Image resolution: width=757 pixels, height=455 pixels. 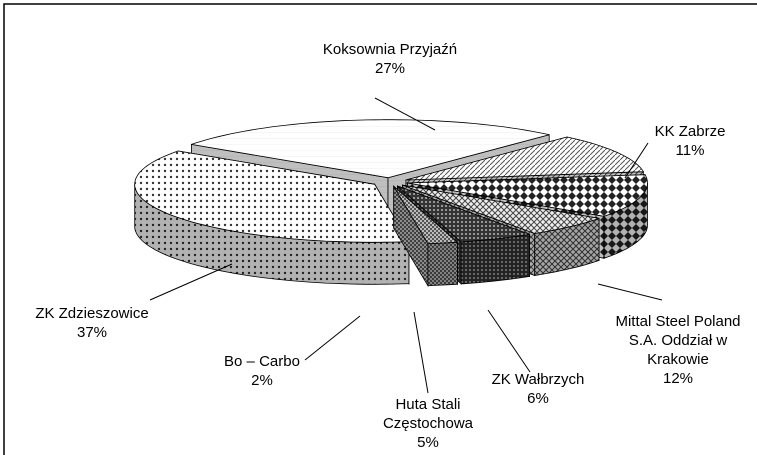 I want to click on value-label: 6%, so click(x=538, y=398).